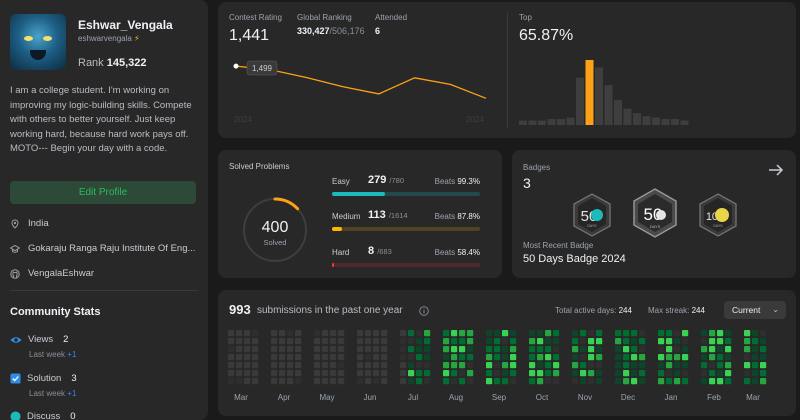  What do you see at coordinates (508, 372) in the screenshot?
I see `submission-heatmap: Mar Apr May Jun Jul Aug Sep Oct Nov Dec Jan Feb Mar` at bounding box center [508, 372].